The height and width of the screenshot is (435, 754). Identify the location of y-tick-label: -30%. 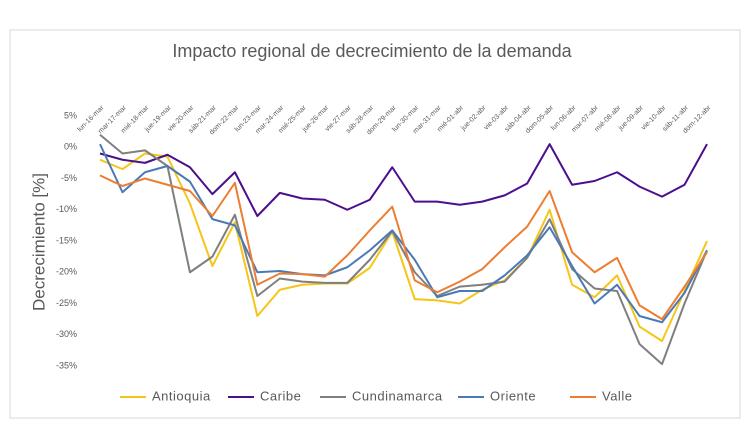
(66, 334).